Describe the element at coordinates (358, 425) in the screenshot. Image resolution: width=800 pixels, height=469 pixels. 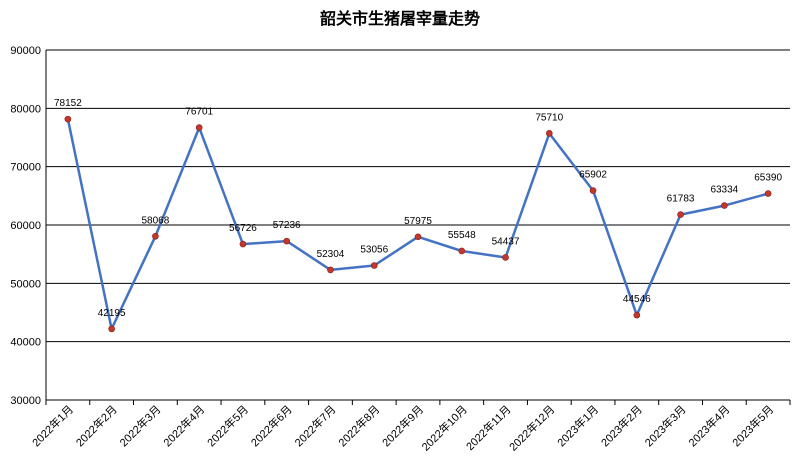
I see `x-tick-label: 2022年8月` at that location.